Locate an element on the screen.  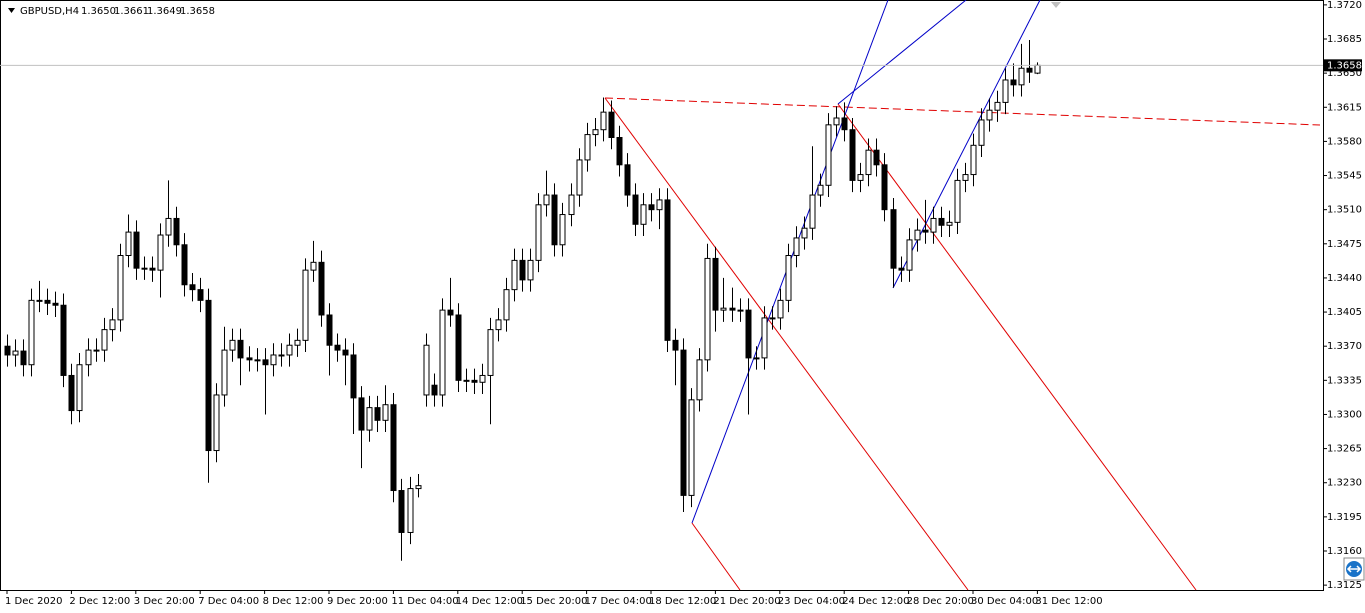
y-tick-label: 1.3580 is located at coordinates (1344, 141).